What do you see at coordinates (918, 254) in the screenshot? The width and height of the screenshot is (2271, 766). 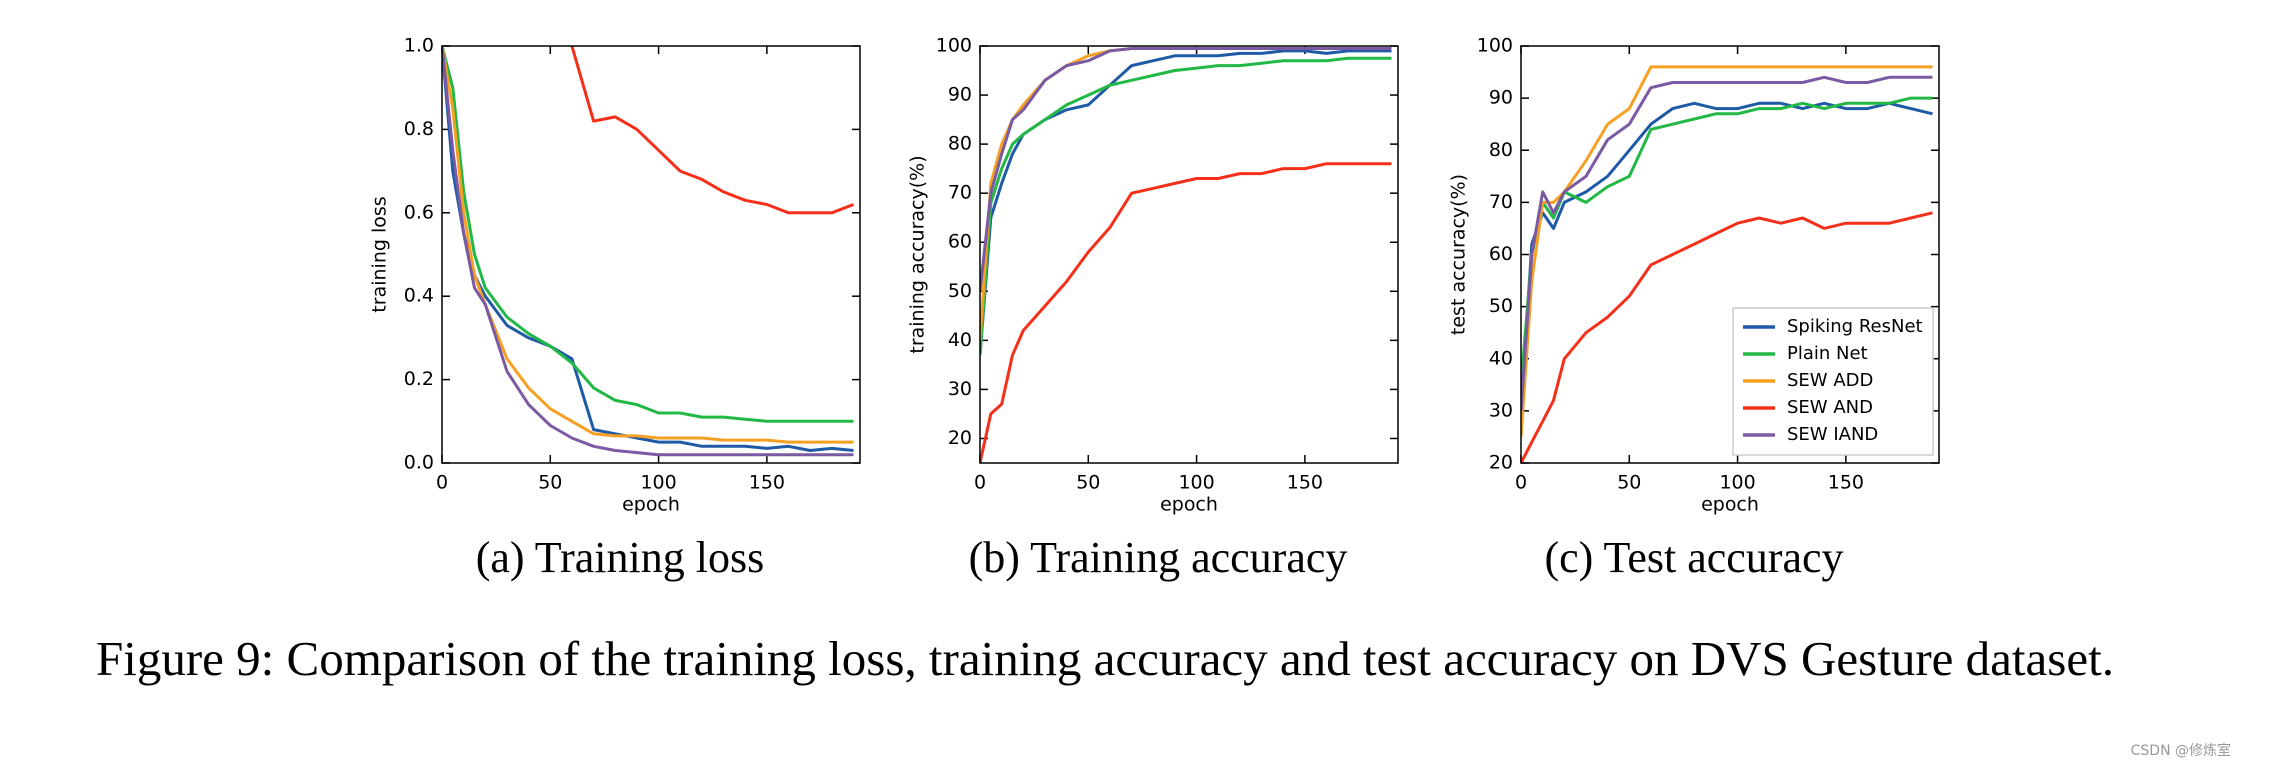 I see `y-axis-label: training accuracy(%)` at bounding box center [918, 254].